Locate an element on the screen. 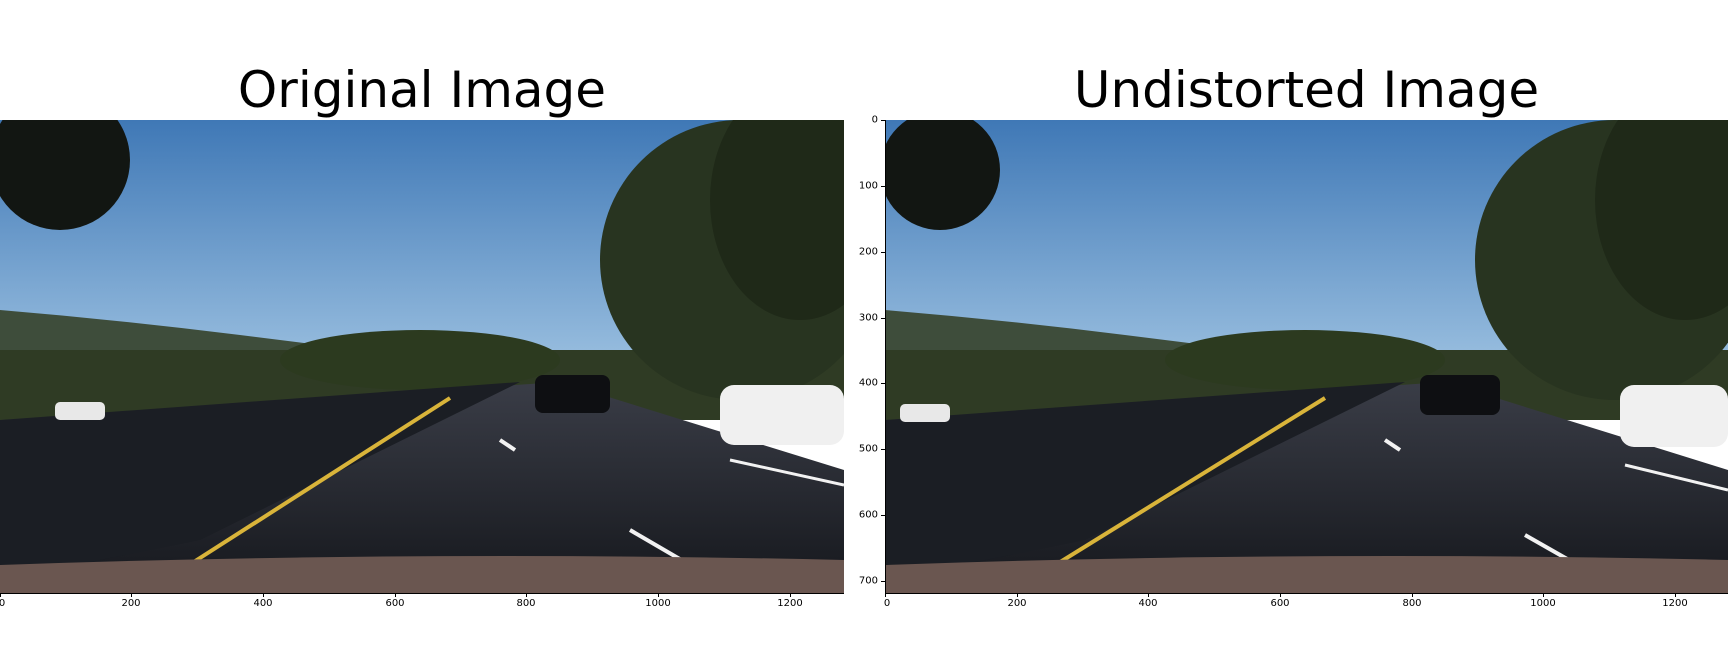  y-tick-label: 0 is located at coordinates (874, 120).